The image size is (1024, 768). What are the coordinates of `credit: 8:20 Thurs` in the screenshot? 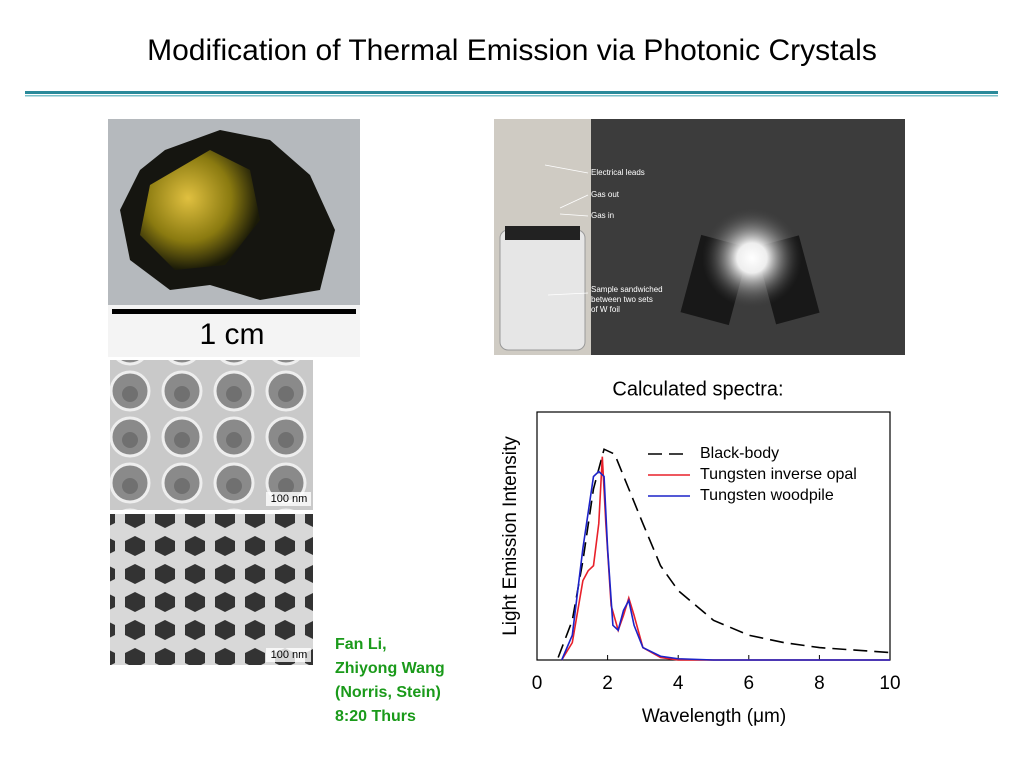 It's located at (375, 716).